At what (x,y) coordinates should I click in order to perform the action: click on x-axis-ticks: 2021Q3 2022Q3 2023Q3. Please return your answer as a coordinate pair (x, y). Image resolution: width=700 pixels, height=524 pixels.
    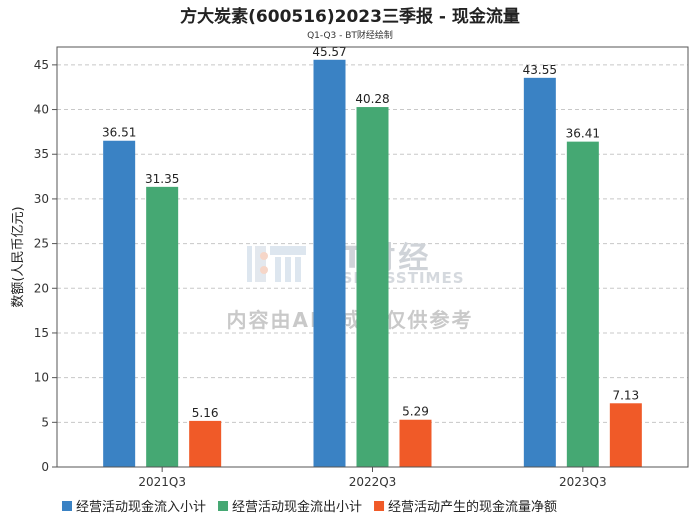
    Looking at the image, I should click on (372, 478).